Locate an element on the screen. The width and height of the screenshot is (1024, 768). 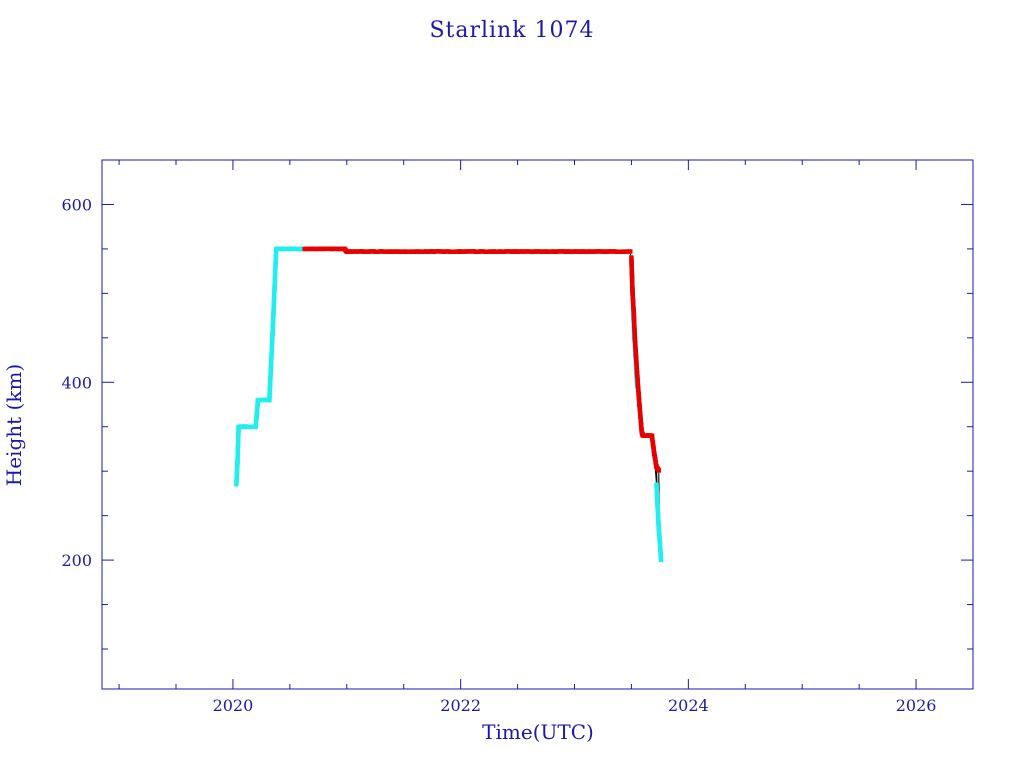
y-tick-label: 400 is located at coordinates (76, 382).